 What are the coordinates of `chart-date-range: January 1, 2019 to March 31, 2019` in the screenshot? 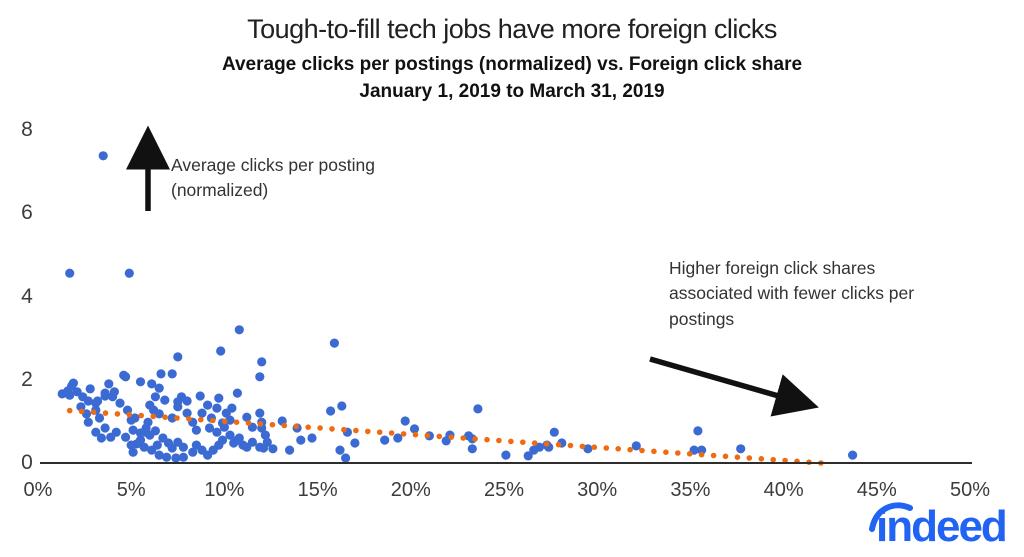 It's located at (512, 91).